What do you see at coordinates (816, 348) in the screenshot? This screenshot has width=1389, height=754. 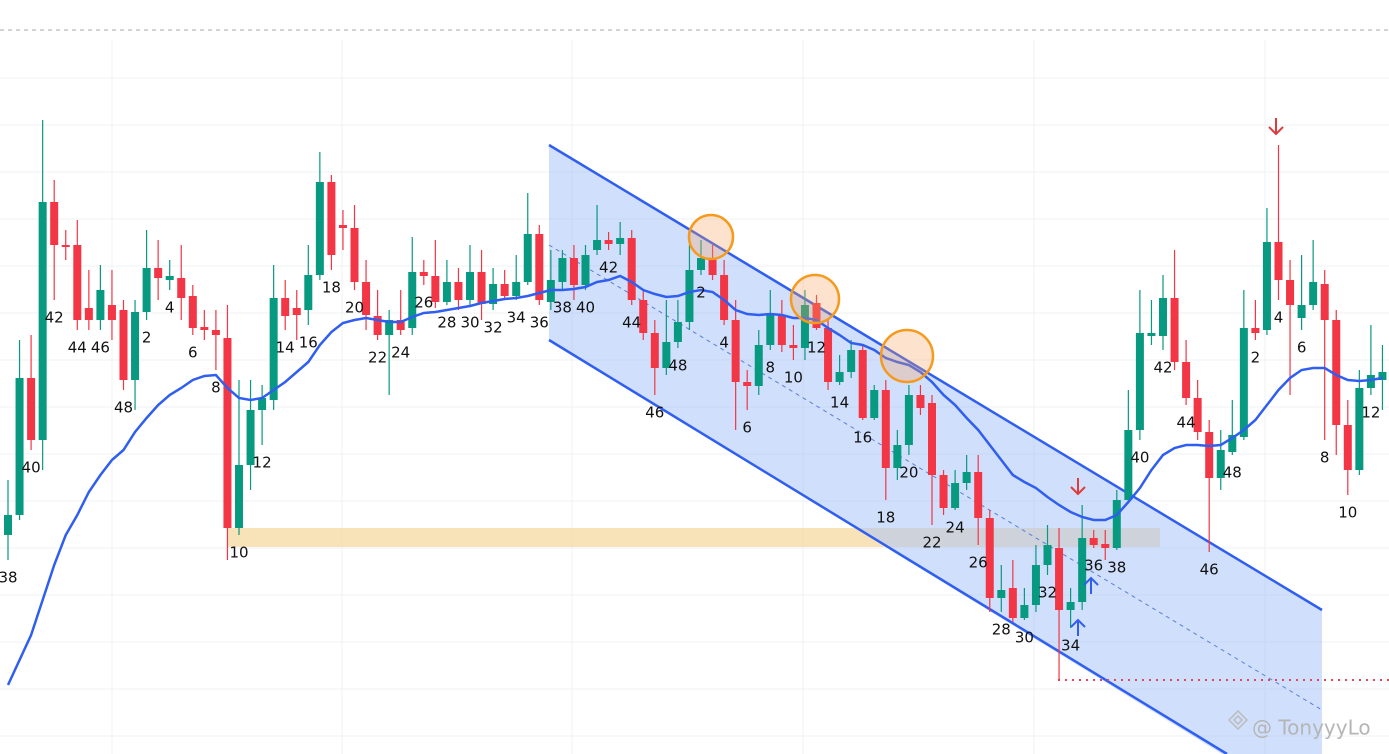 I see `bar-label: 12` at bounding box center [816, 348].